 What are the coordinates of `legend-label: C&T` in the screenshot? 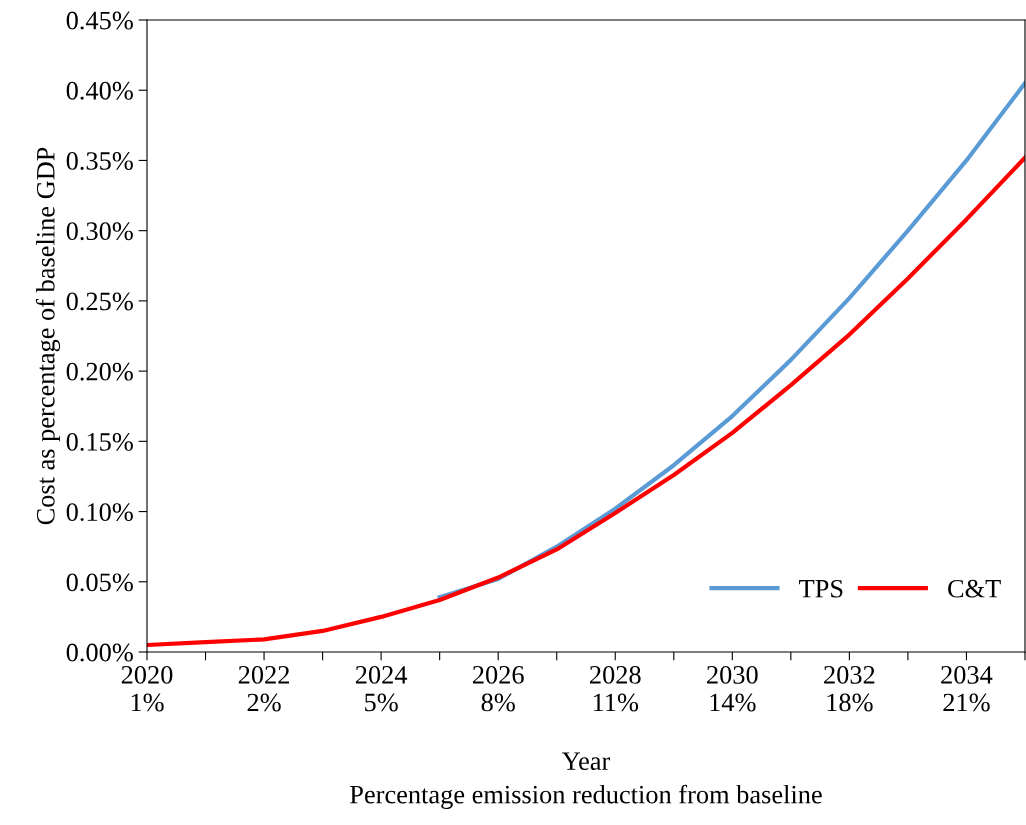 It's located at (974, 588).